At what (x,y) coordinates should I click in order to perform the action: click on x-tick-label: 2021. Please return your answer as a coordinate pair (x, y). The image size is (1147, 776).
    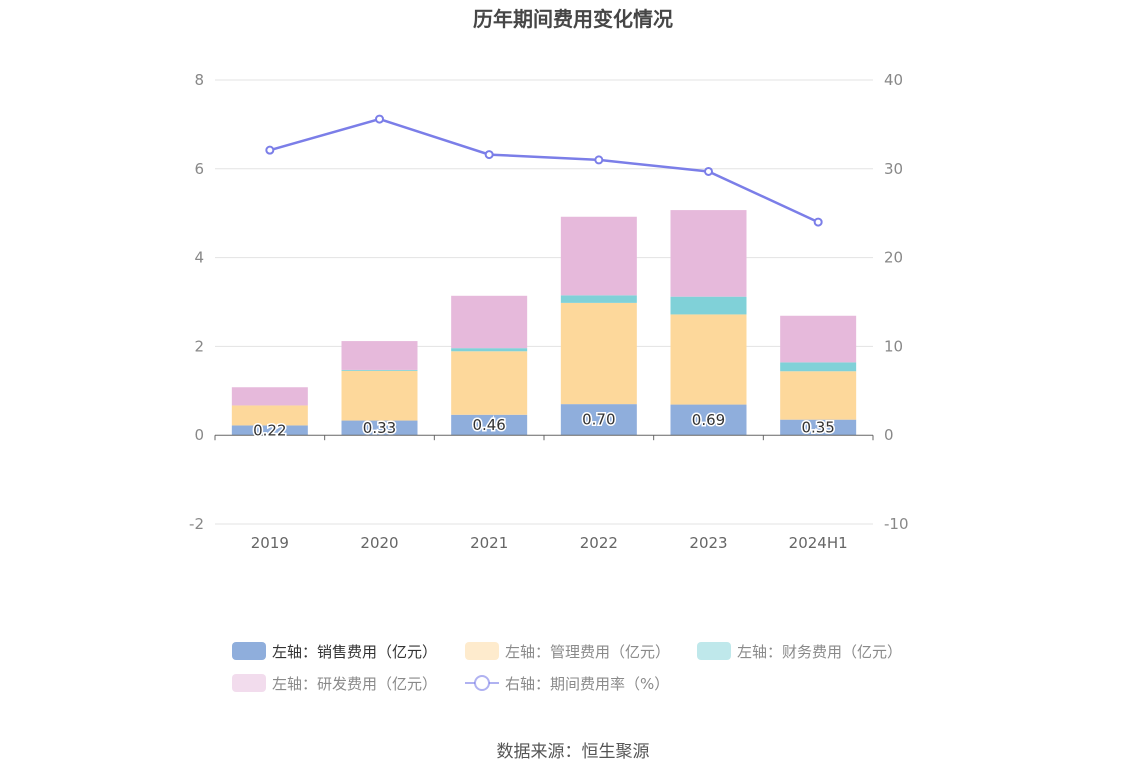
    Looking at the image, I should click on (489, 543).